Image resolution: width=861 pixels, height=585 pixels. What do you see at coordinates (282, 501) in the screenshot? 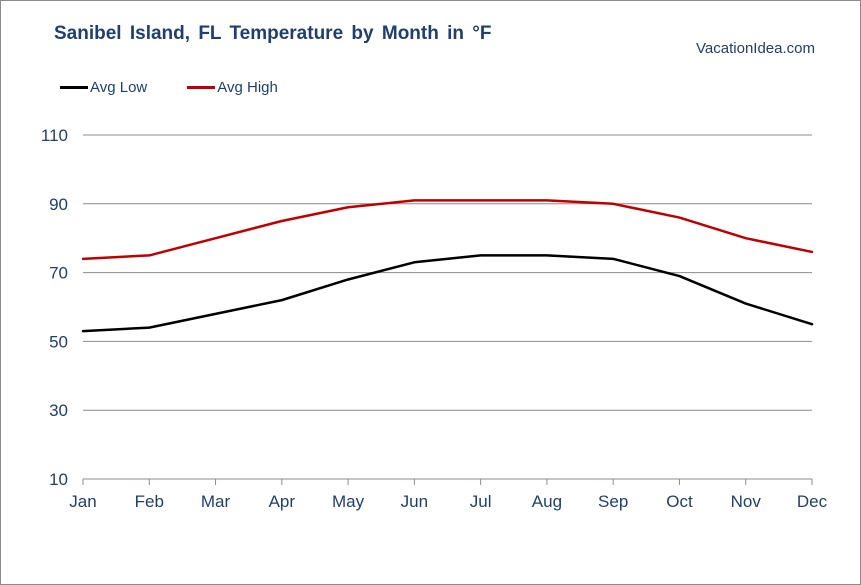
I see `x-tick-label-apr: Apr` at bounding box center [282, 501].